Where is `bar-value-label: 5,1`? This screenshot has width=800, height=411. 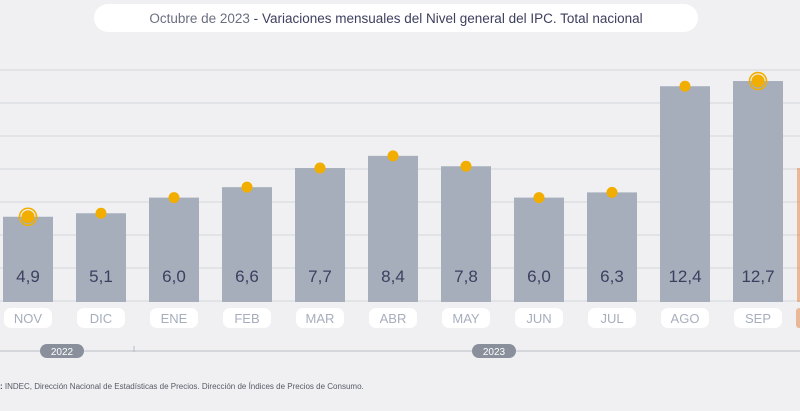
bar-value-label: 5,1 is located at coordinates (101, 276).